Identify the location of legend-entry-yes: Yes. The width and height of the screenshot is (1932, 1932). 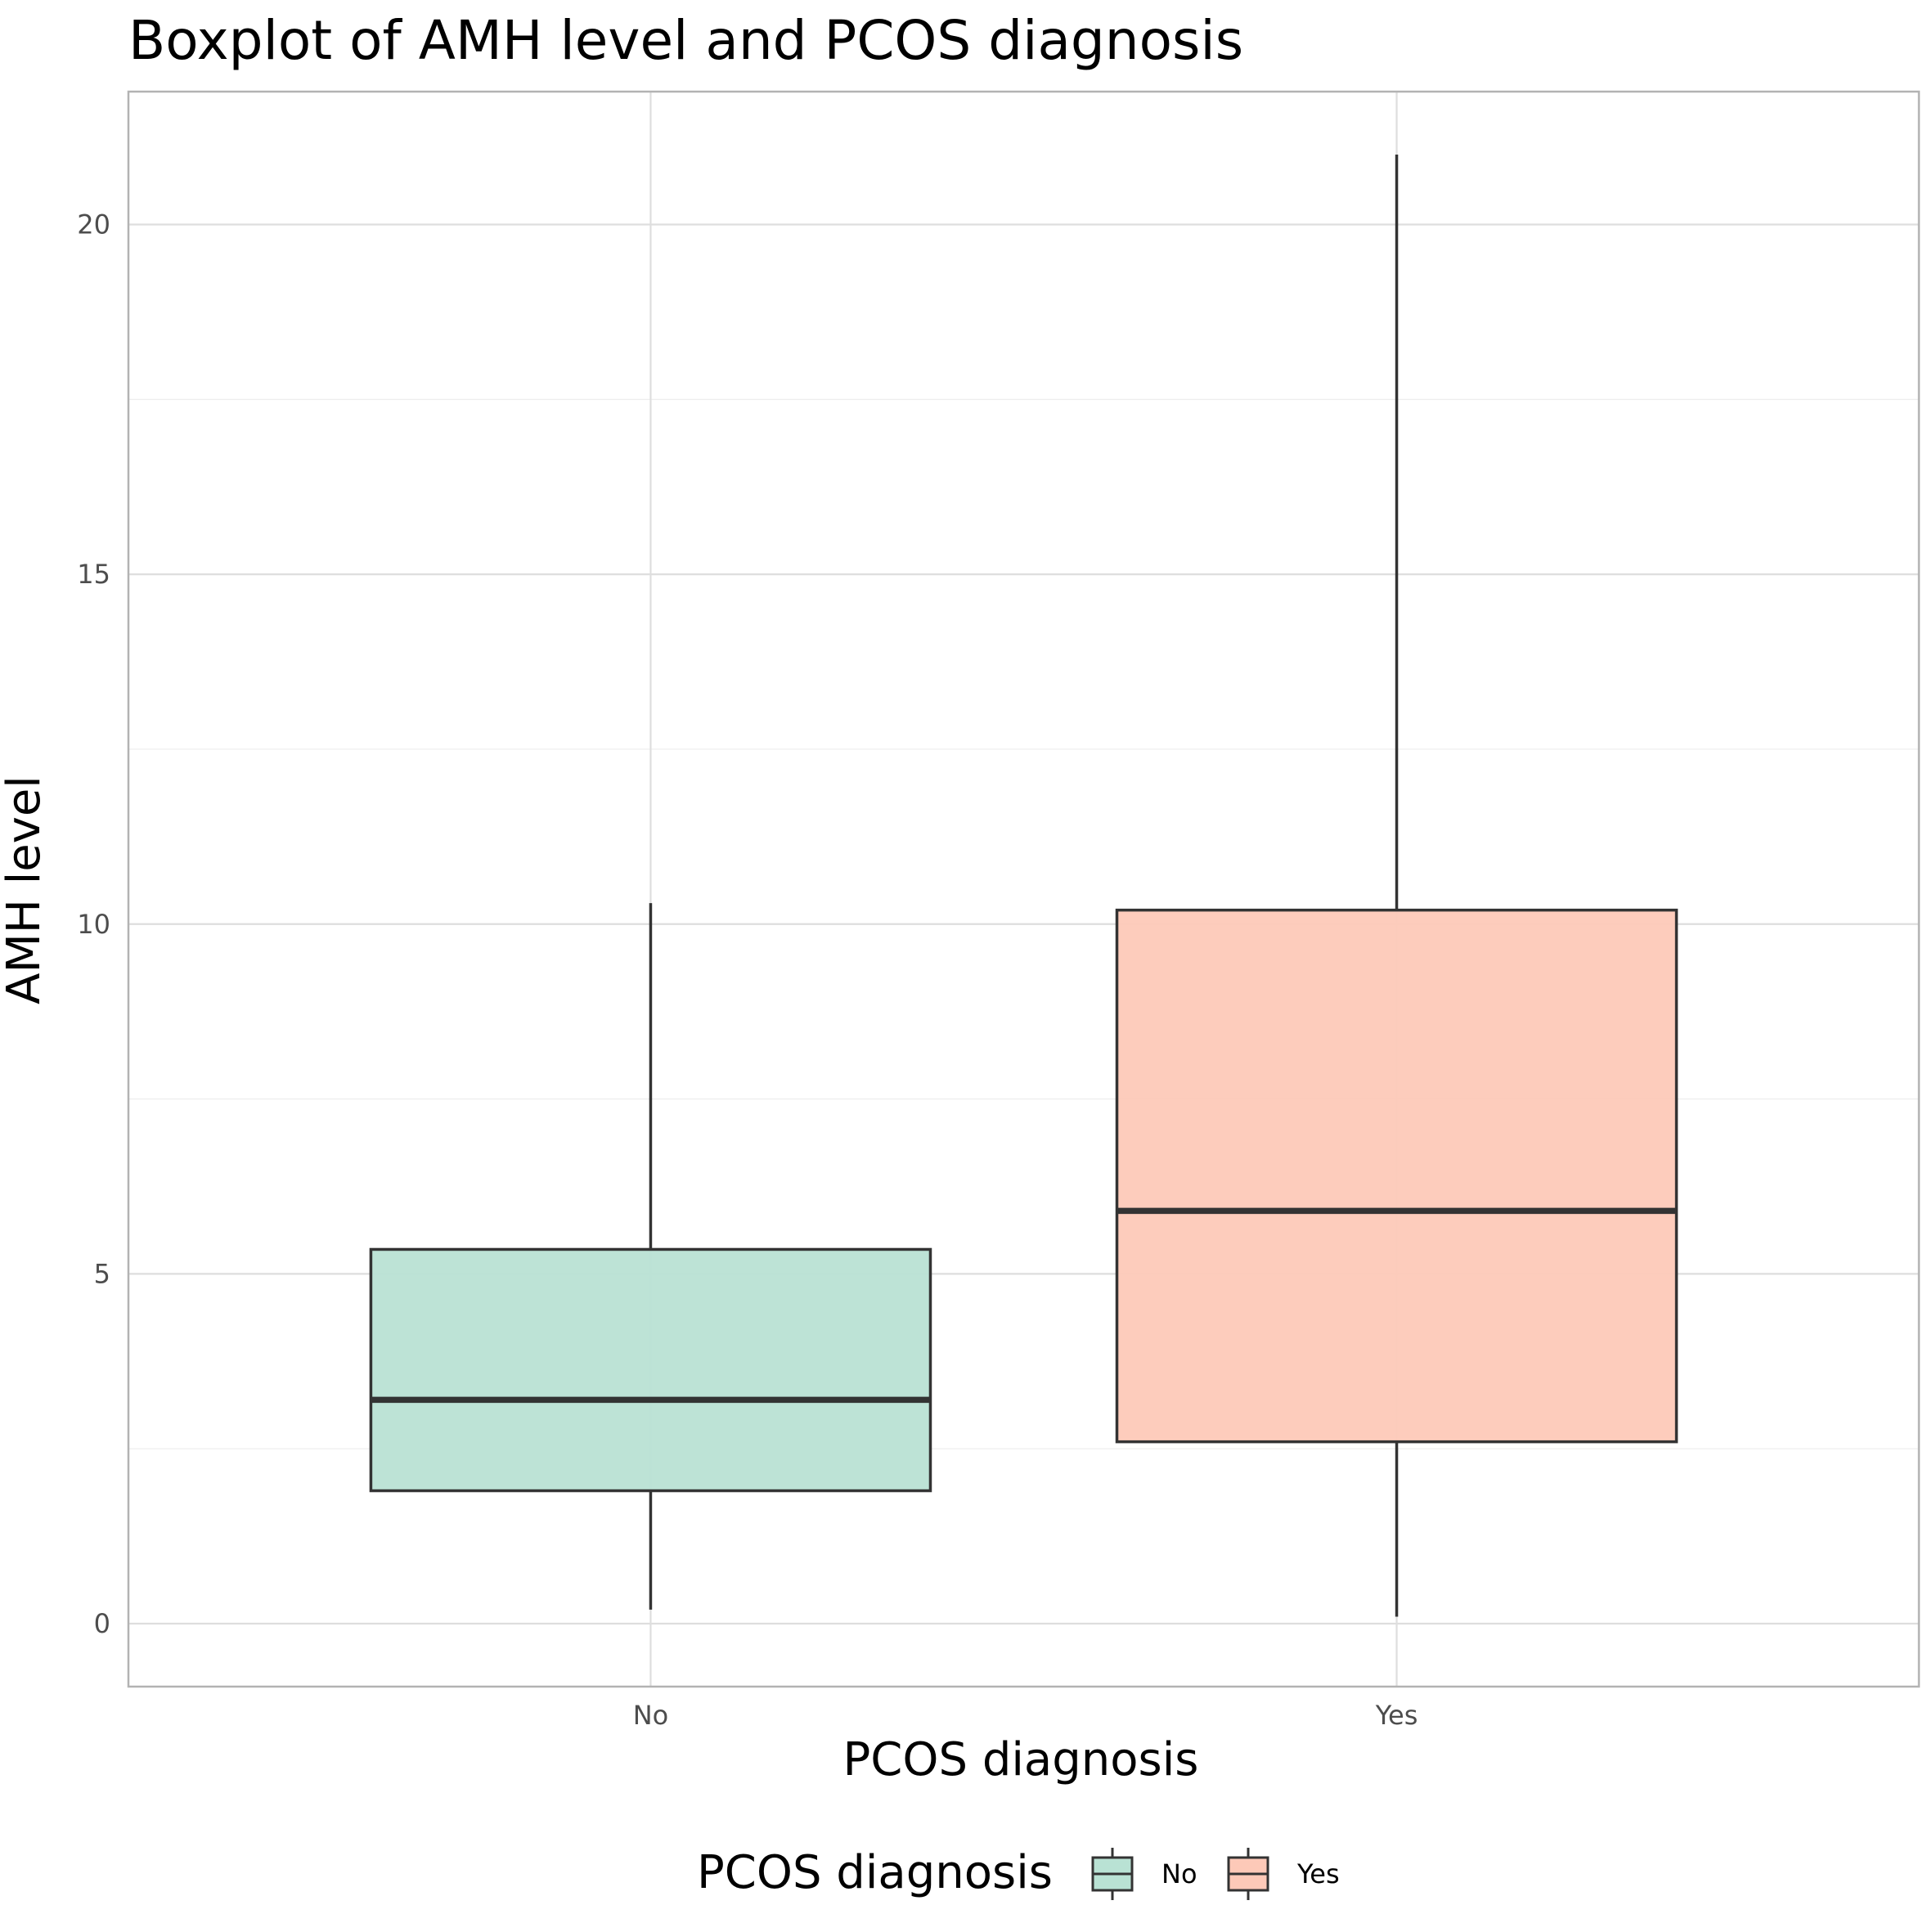
(1285, 1874).